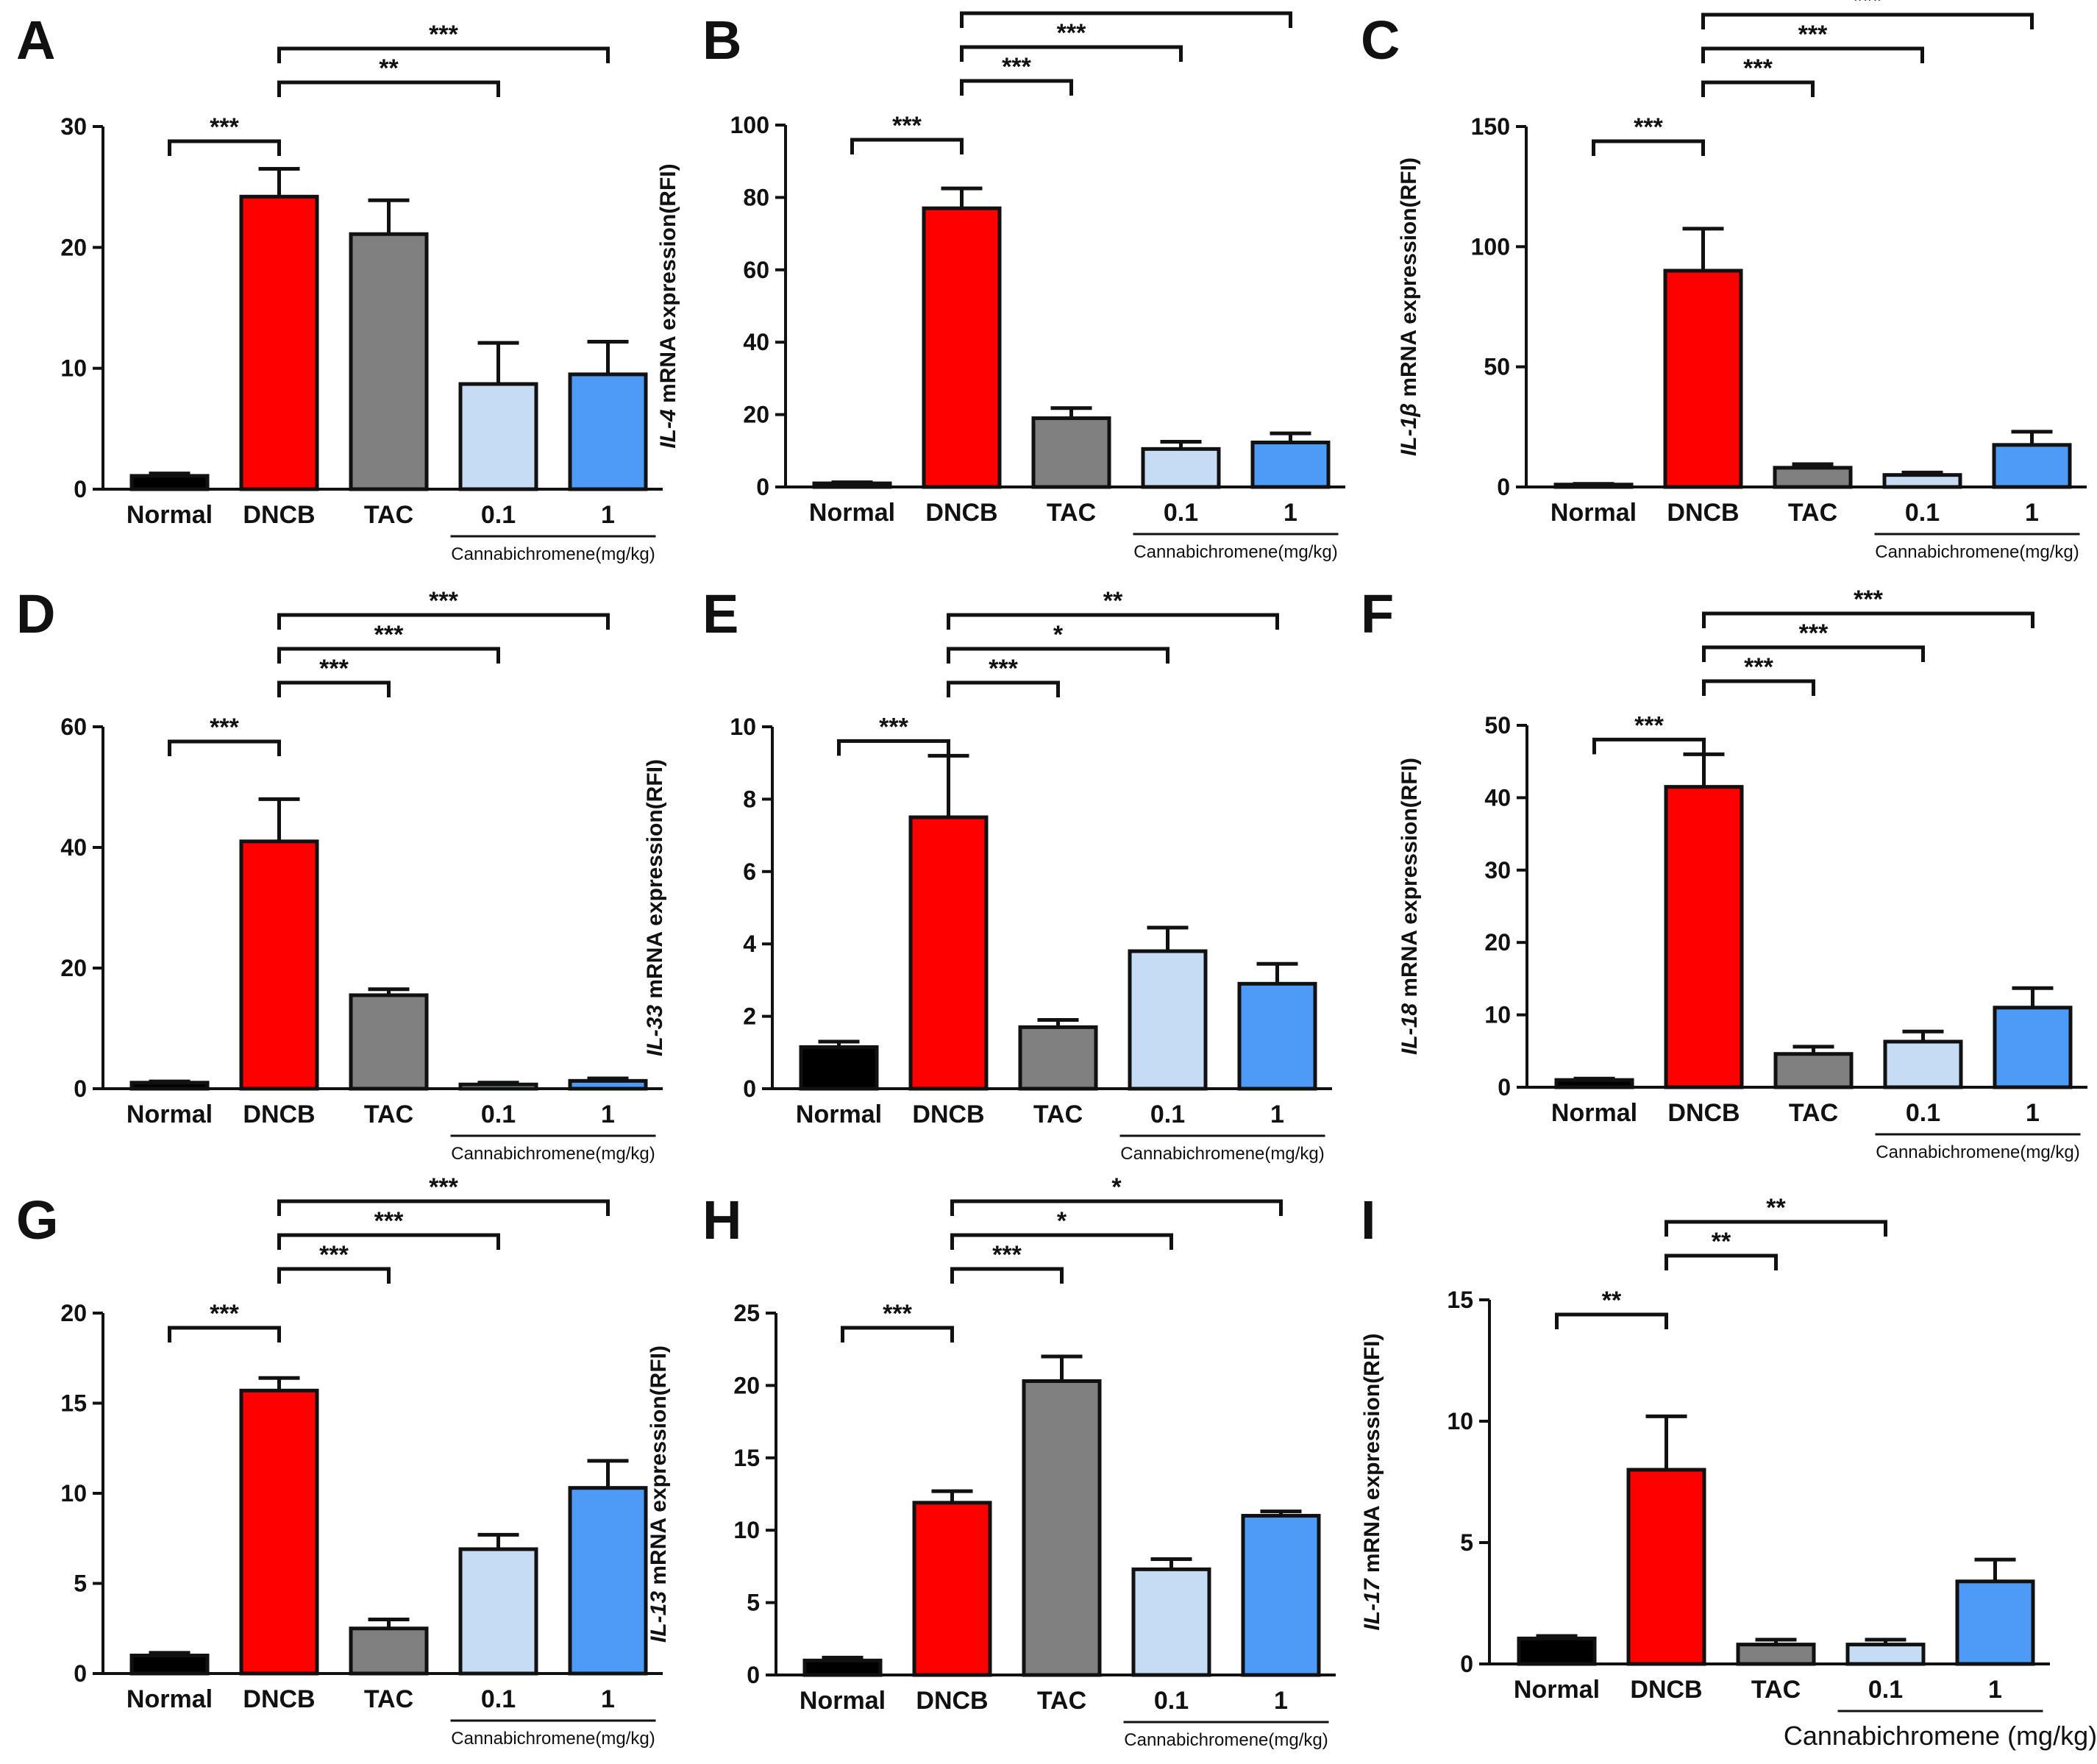 This screenshot has width=2097, height=1764. I want to click on y-axis-label: IL-18 mRNA expression(RFI), so click(1410, 907).